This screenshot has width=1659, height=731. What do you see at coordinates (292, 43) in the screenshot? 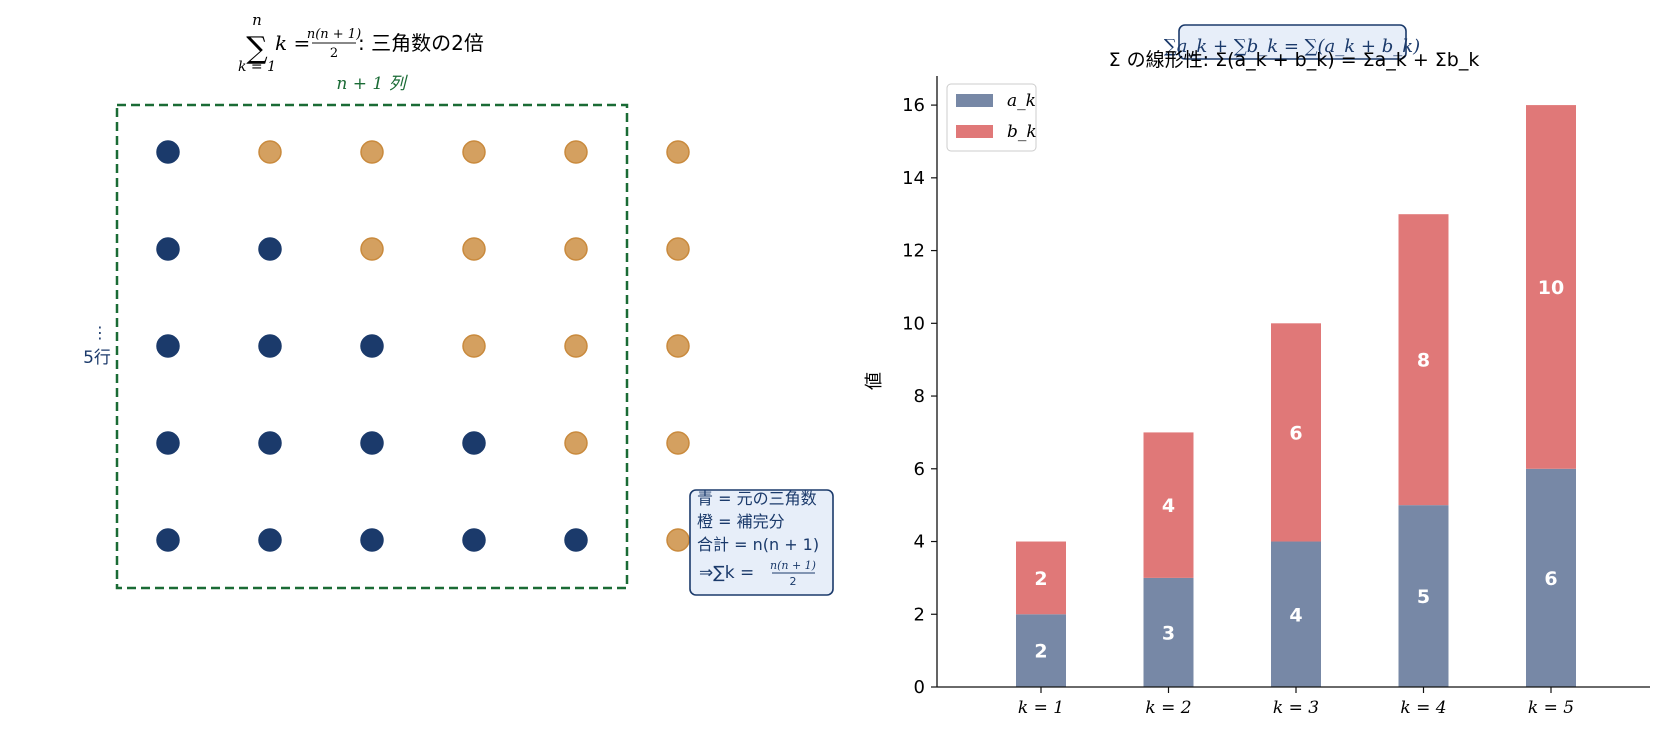
I see `sum-term: k =` at bounding box center [292, 43].